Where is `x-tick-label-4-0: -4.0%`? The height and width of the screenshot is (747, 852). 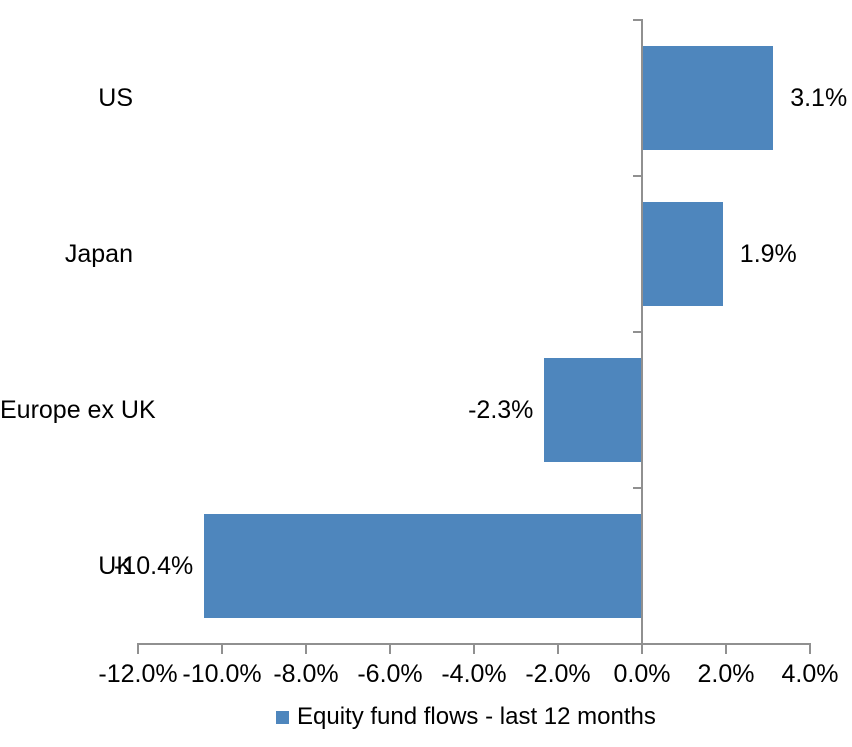
x-tick-label-4-0: -4.0% is located at coordinates (474, 674).